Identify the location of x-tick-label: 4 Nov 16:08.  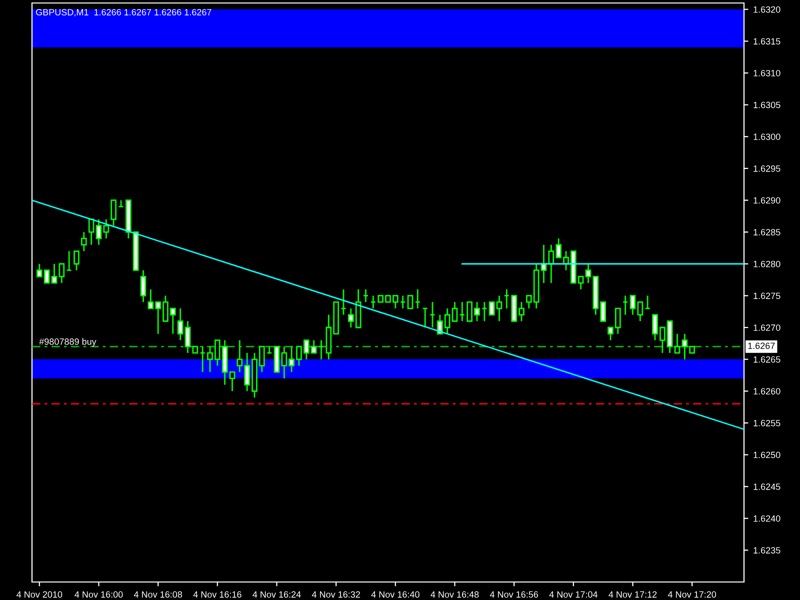
(158, 594).